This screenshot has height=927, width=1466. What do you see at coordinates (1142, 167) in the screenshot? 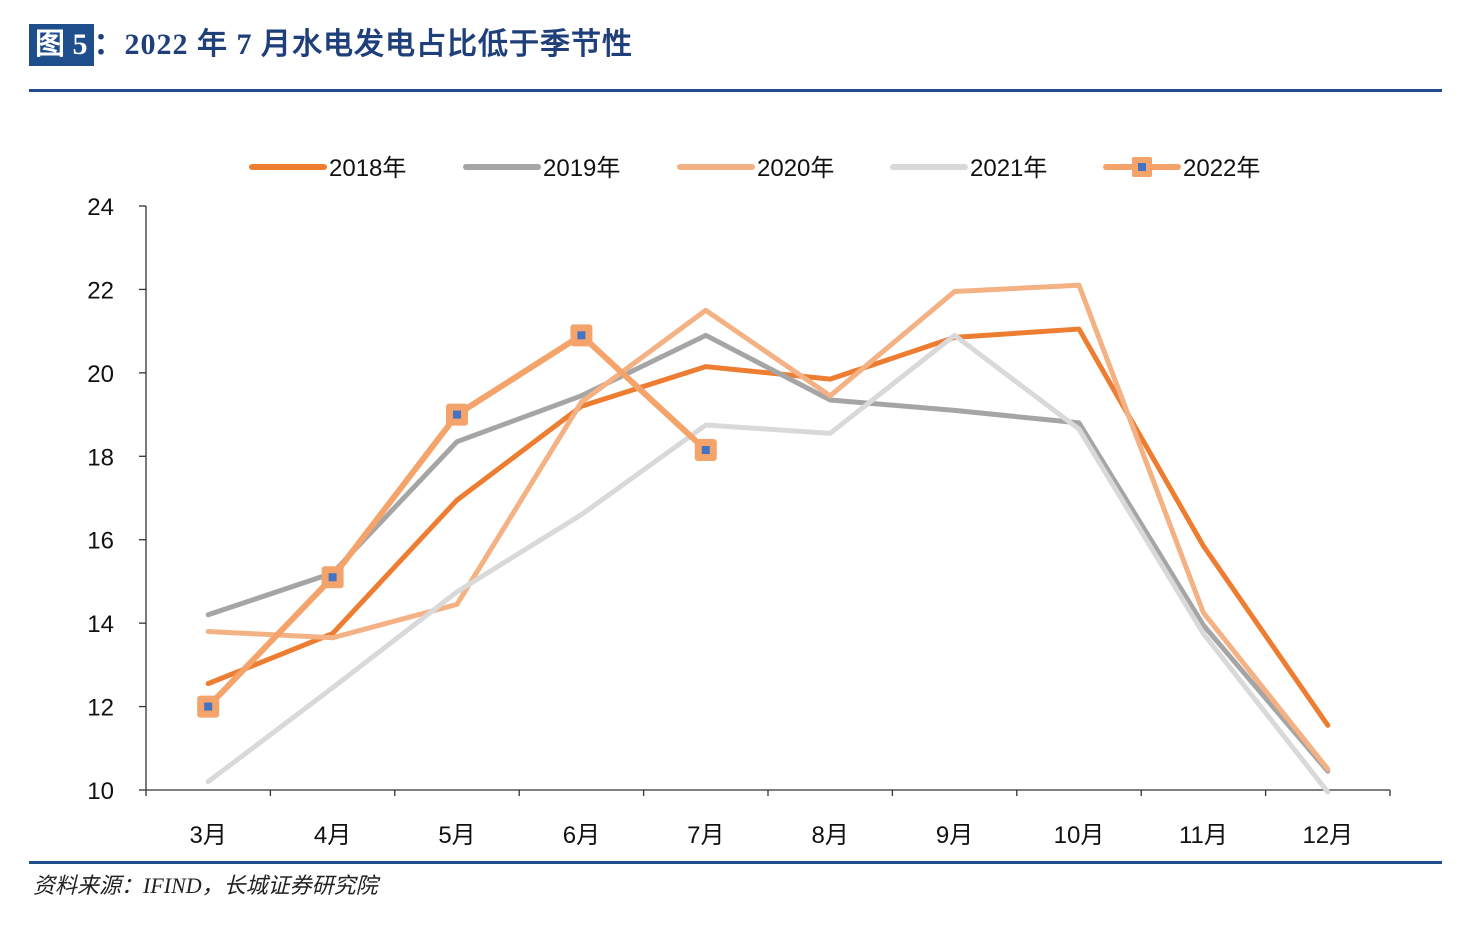
I see `legend-marker-center` at bounding box center [1142, 167].